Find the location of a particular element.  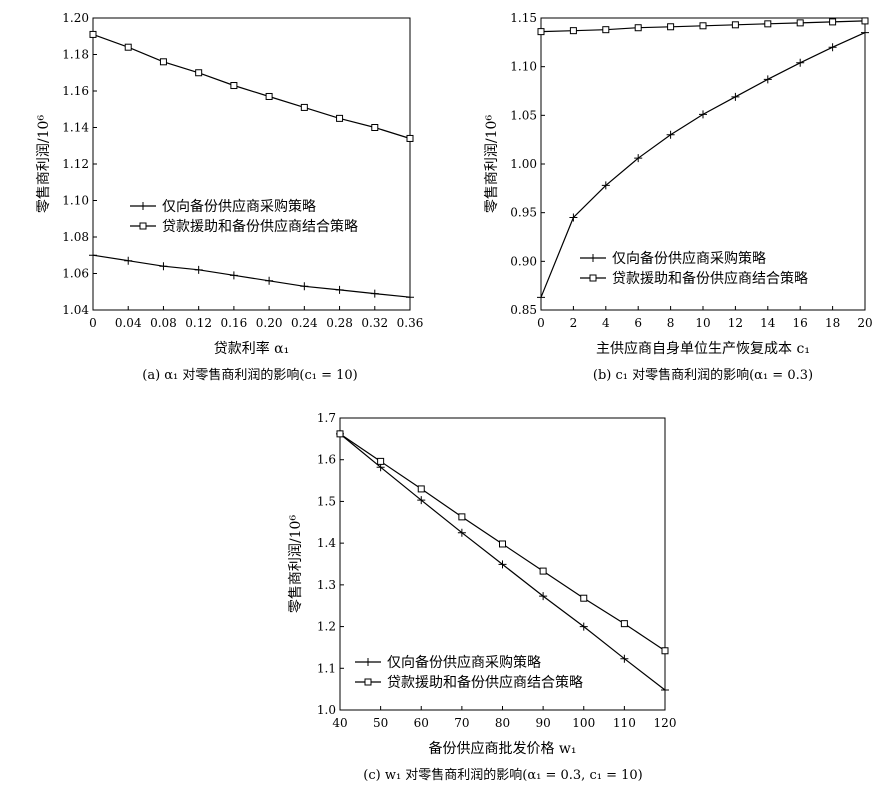

x-tick-label: 0.04 is located at coordinates (128, 323).